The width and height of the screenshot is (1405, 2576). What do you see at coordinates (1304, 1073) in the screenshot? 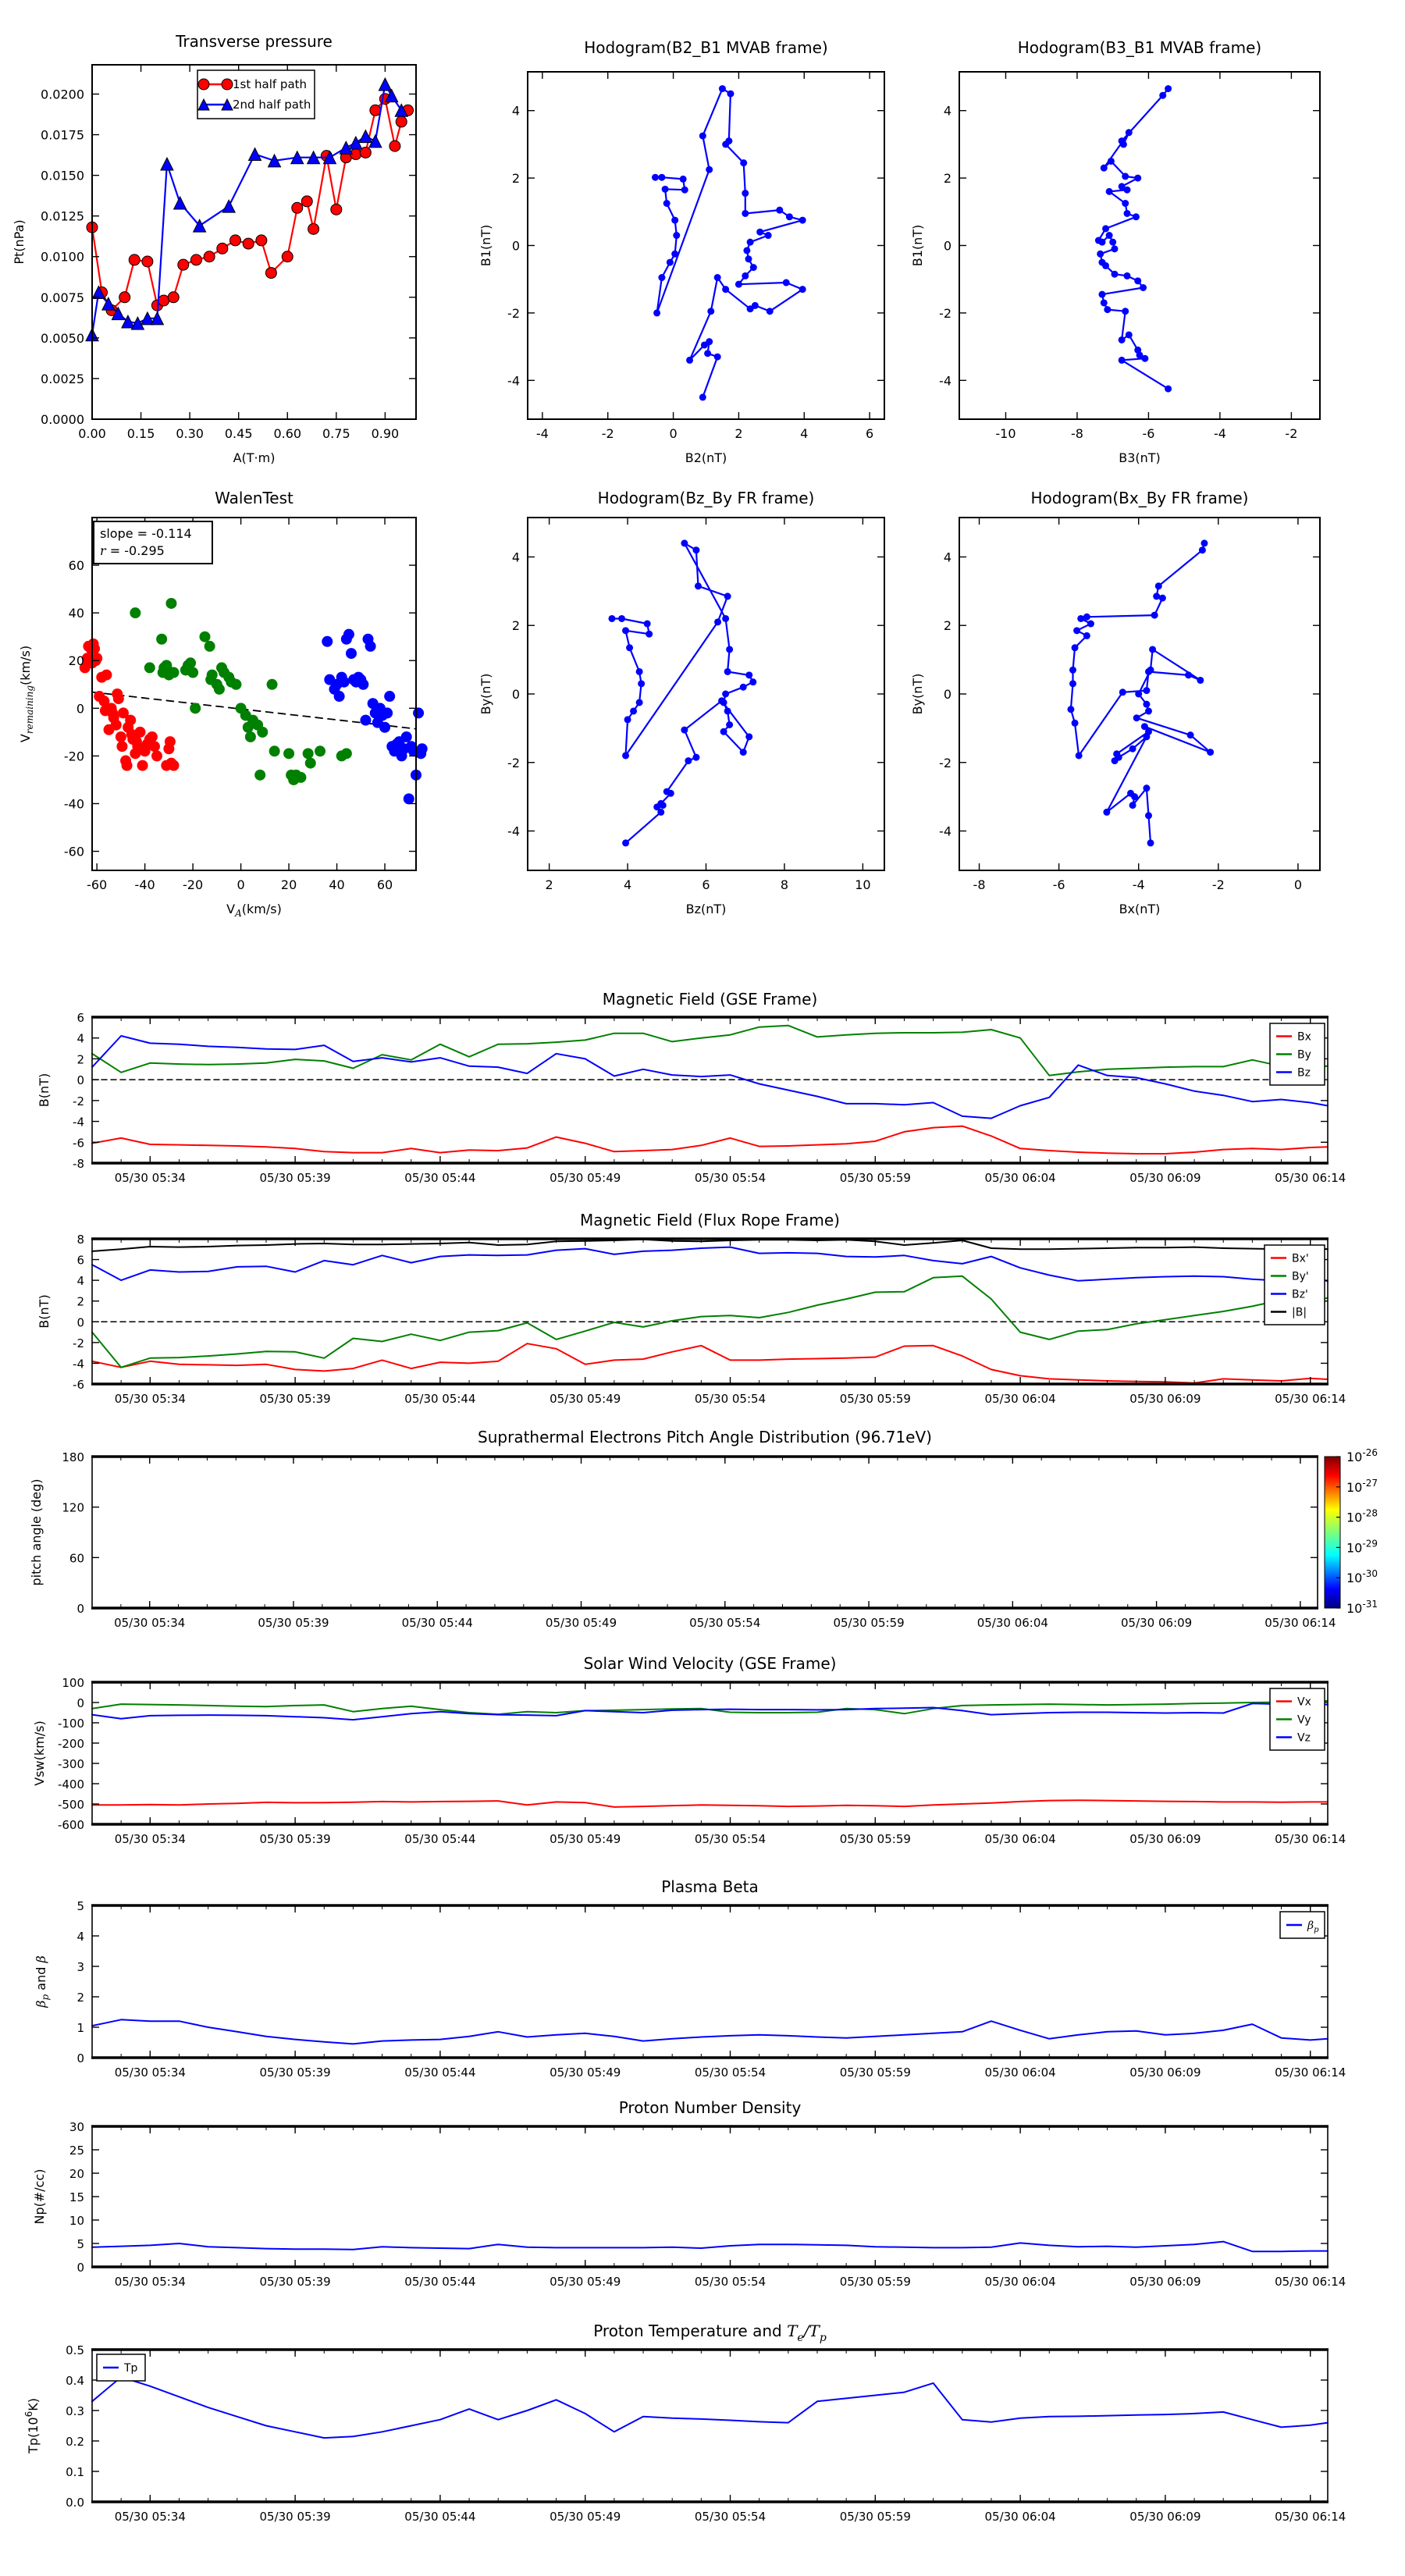
I see `svg-text: Bz` at bounding box center [1304, 1073].